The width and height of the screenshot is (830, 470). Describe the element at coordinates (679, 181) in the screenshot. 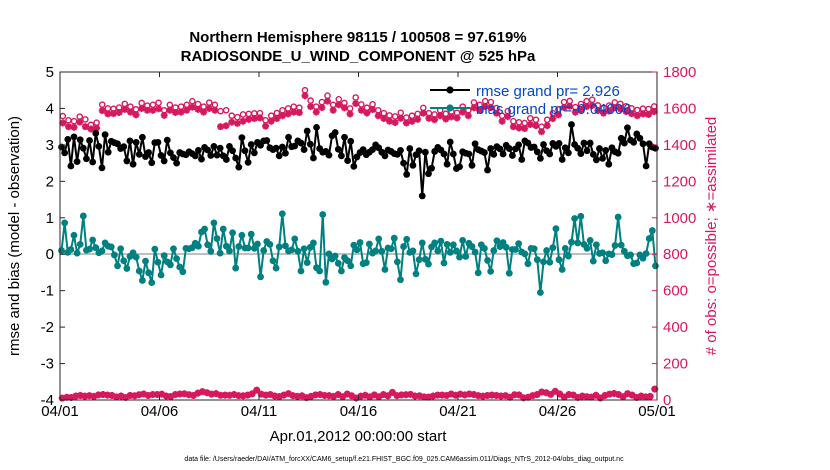

I see `y-right-tick-label: 1200` at that location.